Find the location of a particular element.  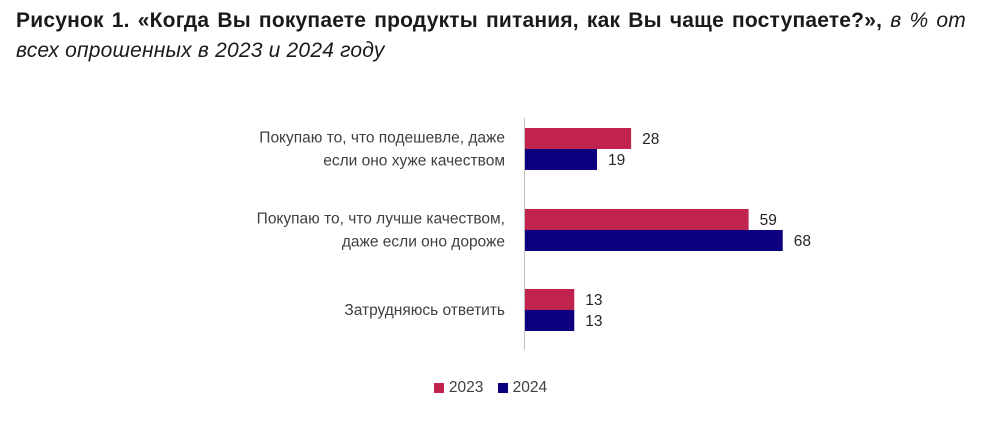

legend-item-2024: 2024 is located at coordinates (522, 388).